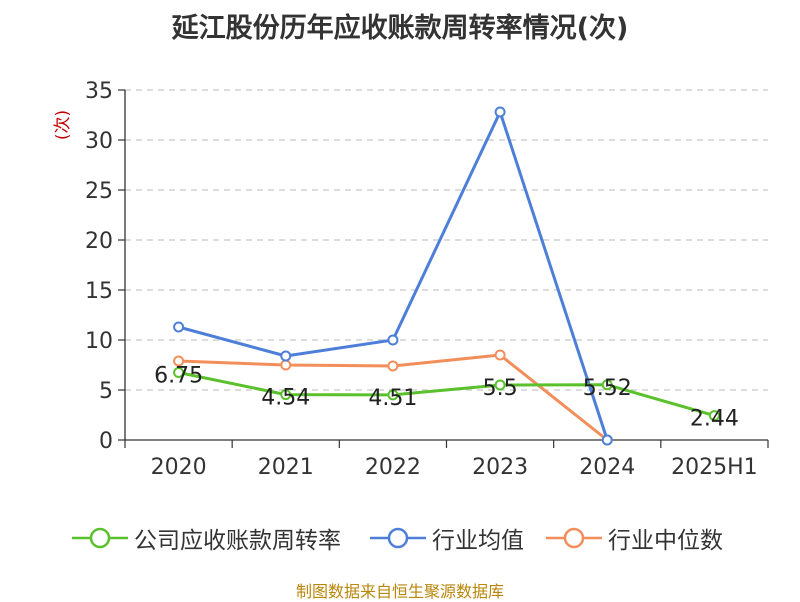  Describe the element at coordinates (286, 356) in the screenshot. I see `series-1-point-2021` at that location.